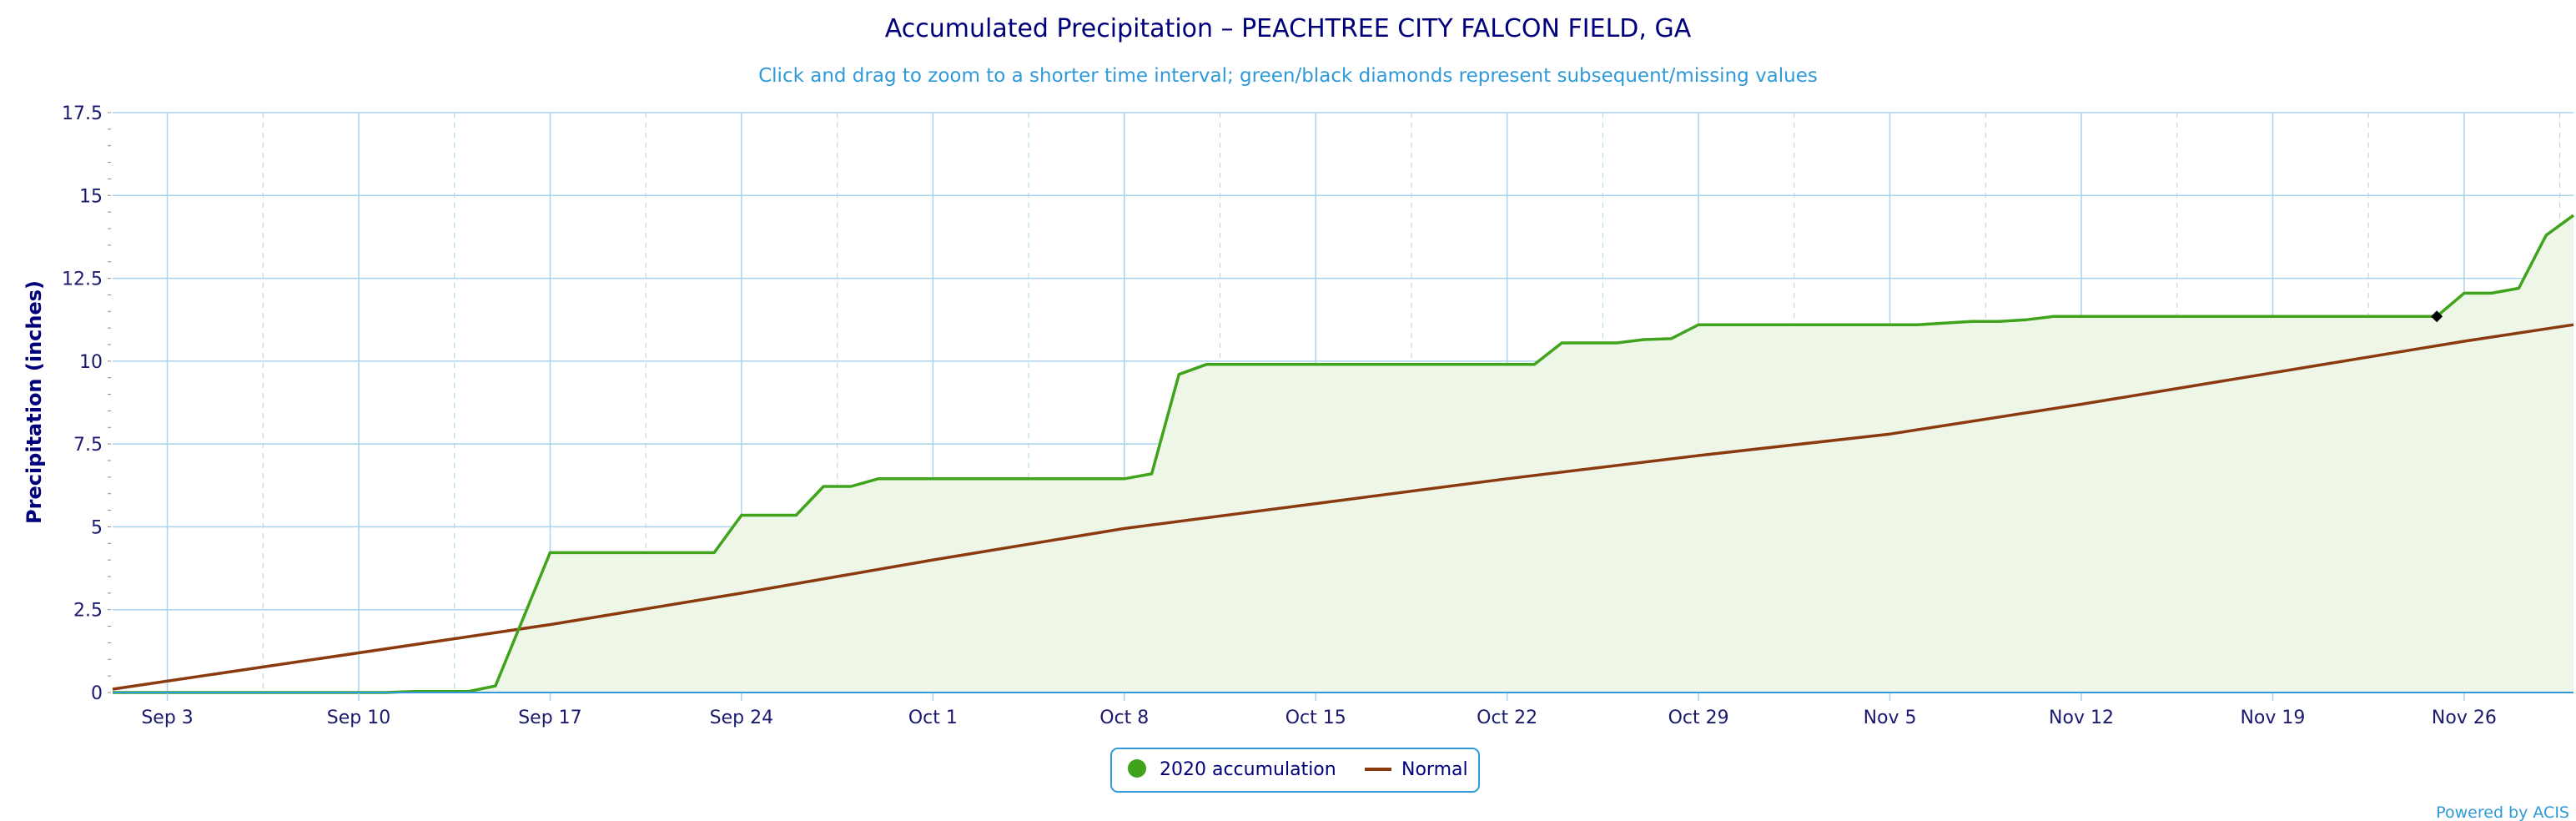  I want to click on y-tick-label: 15, so click(91, 196).